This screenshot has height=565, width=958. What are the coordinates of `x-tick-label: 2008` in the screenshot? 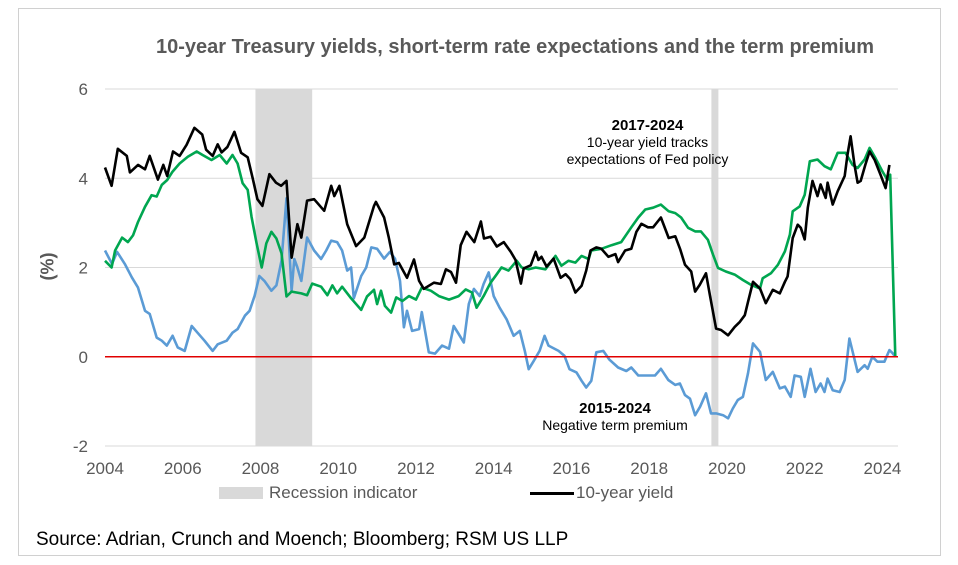 It's located at (261, 468).